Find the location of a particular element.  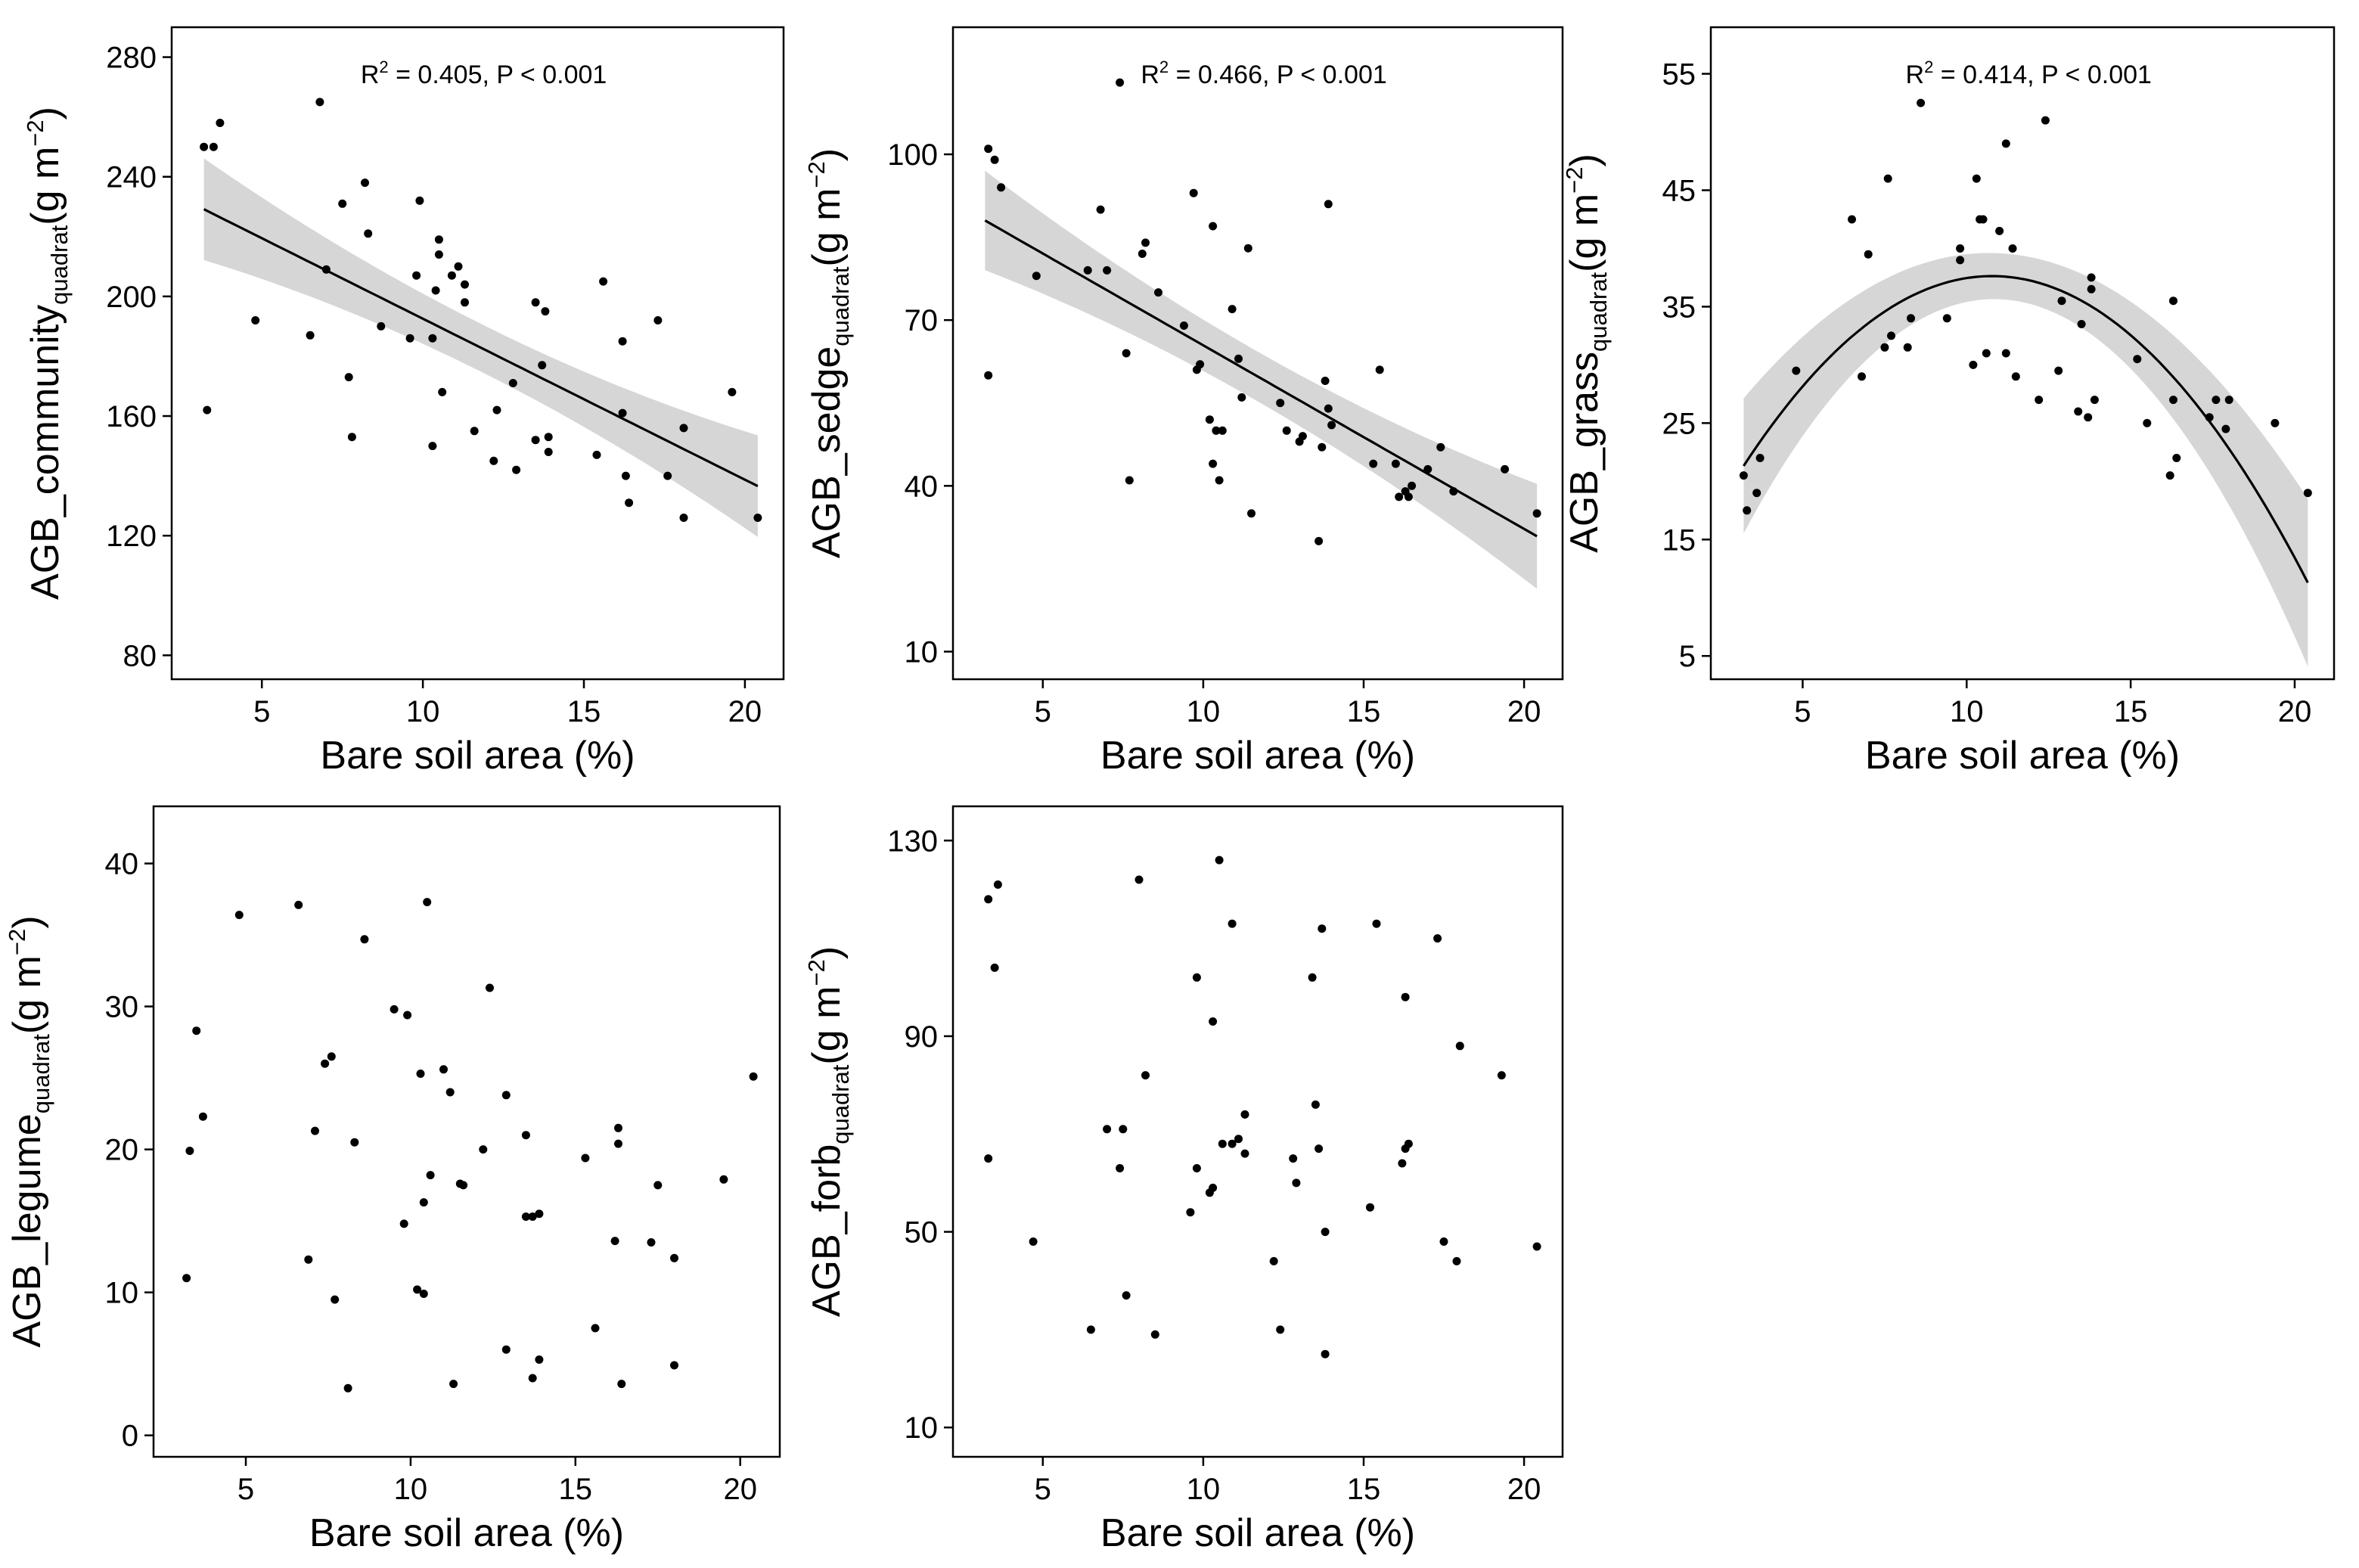

stats-annotation: R2 = 0.405, P < 0.001 is located at coordinates (484, 73).